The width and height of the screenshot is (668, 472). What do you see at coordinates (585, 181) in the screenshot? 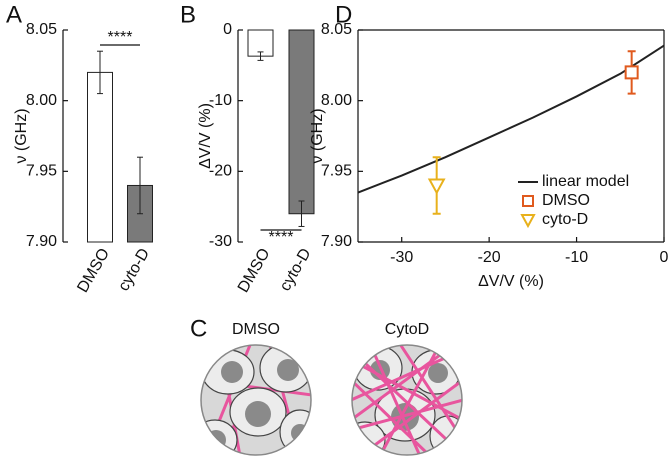
I see `legend-label: linear model` at bounding box center [585, 181].